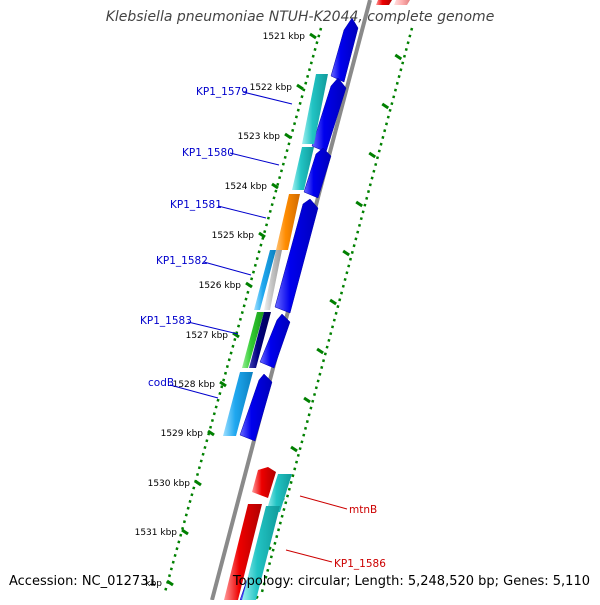 The width and height of the screenshot is (600, 605). Describe the element at coordinates (166, 321) in the screenshot. I see `gene-label: KP1_1583` at that location.